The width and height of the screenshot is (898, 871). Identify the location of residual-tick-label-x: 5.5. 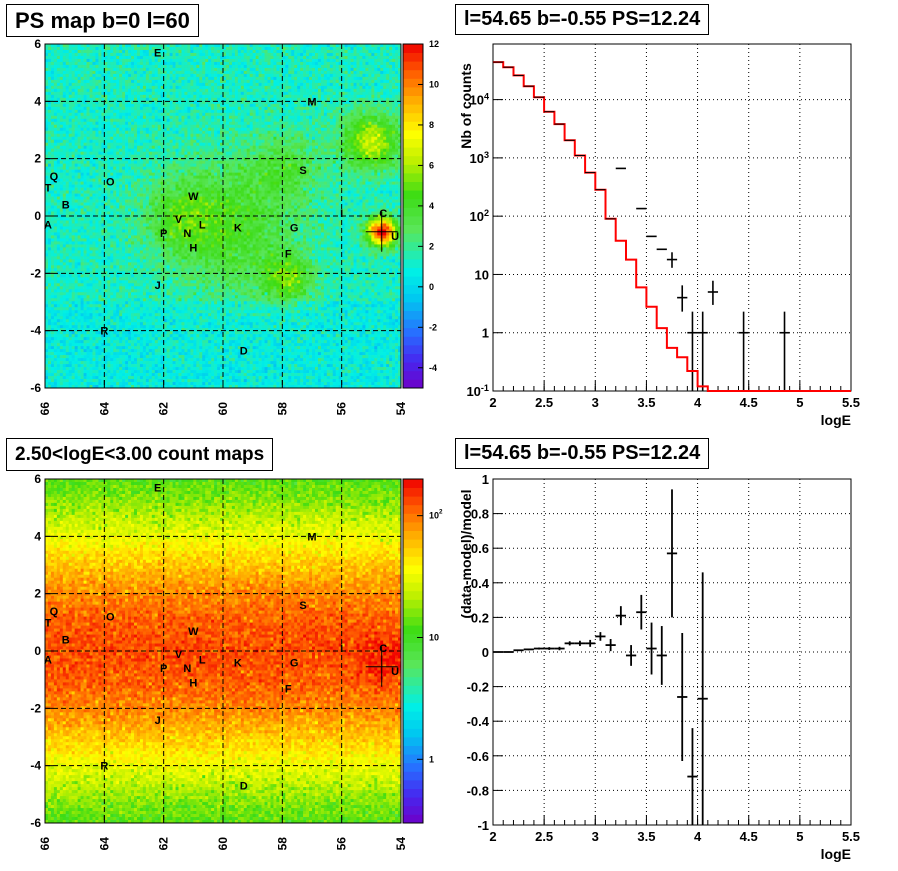
(851, 836).